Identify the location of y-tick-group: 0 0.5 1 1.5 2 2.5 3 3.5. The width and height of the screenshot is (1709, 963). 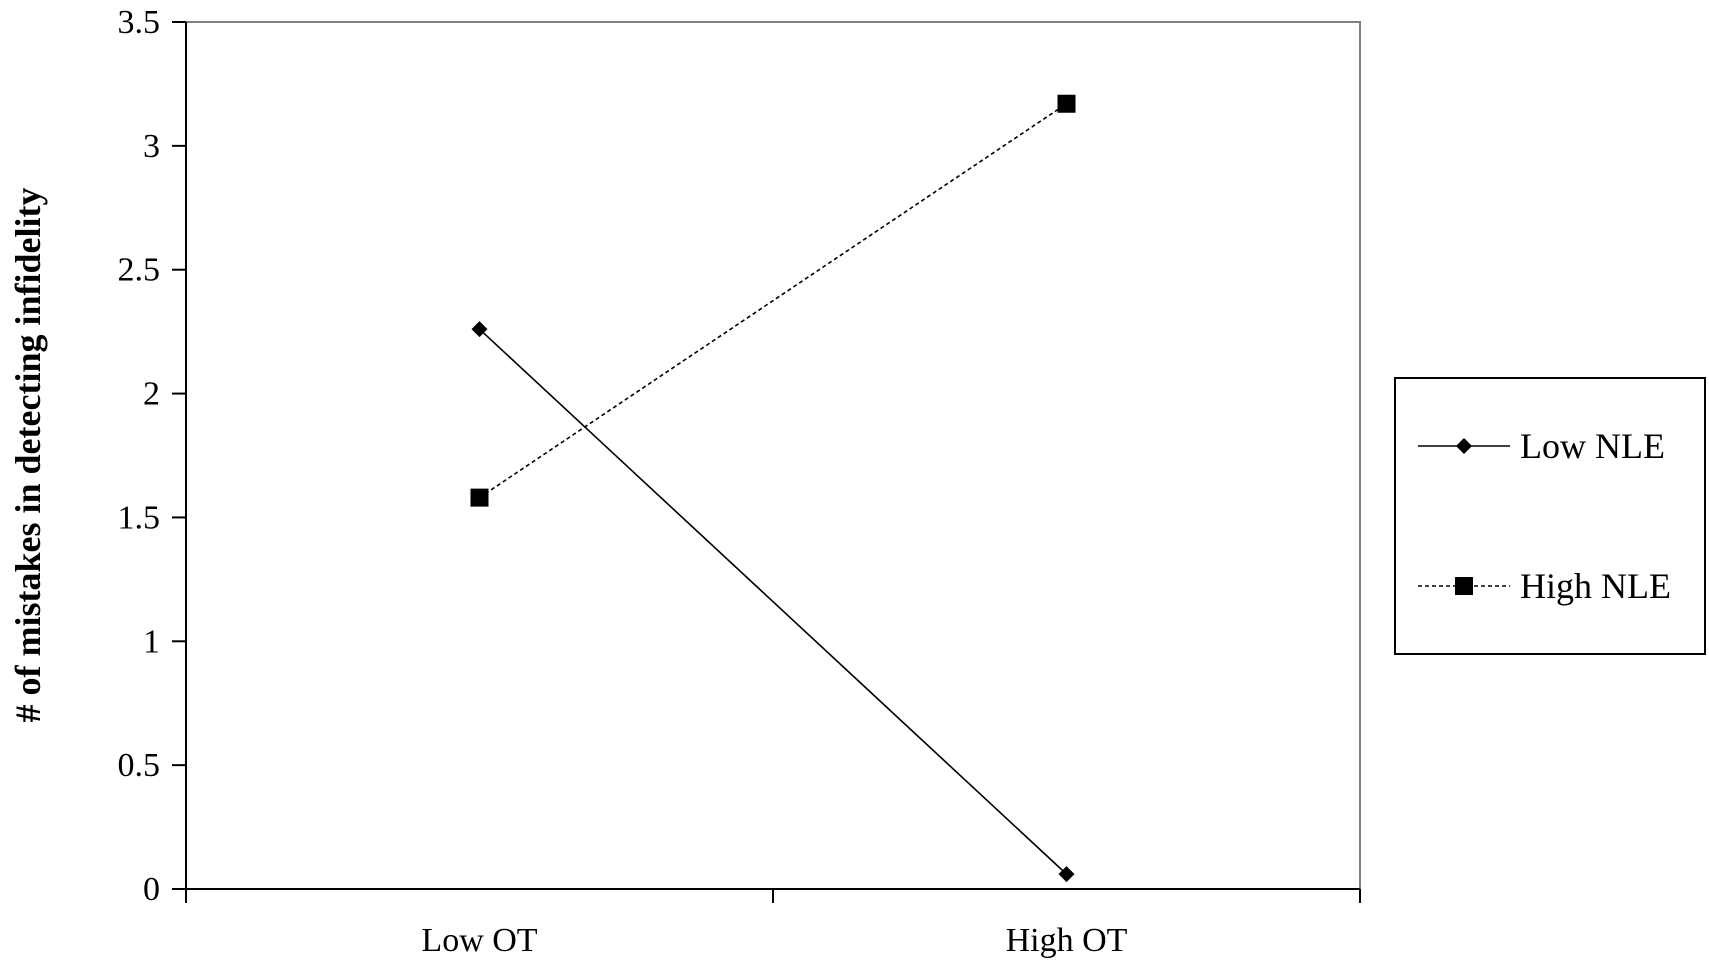
(152, 456).